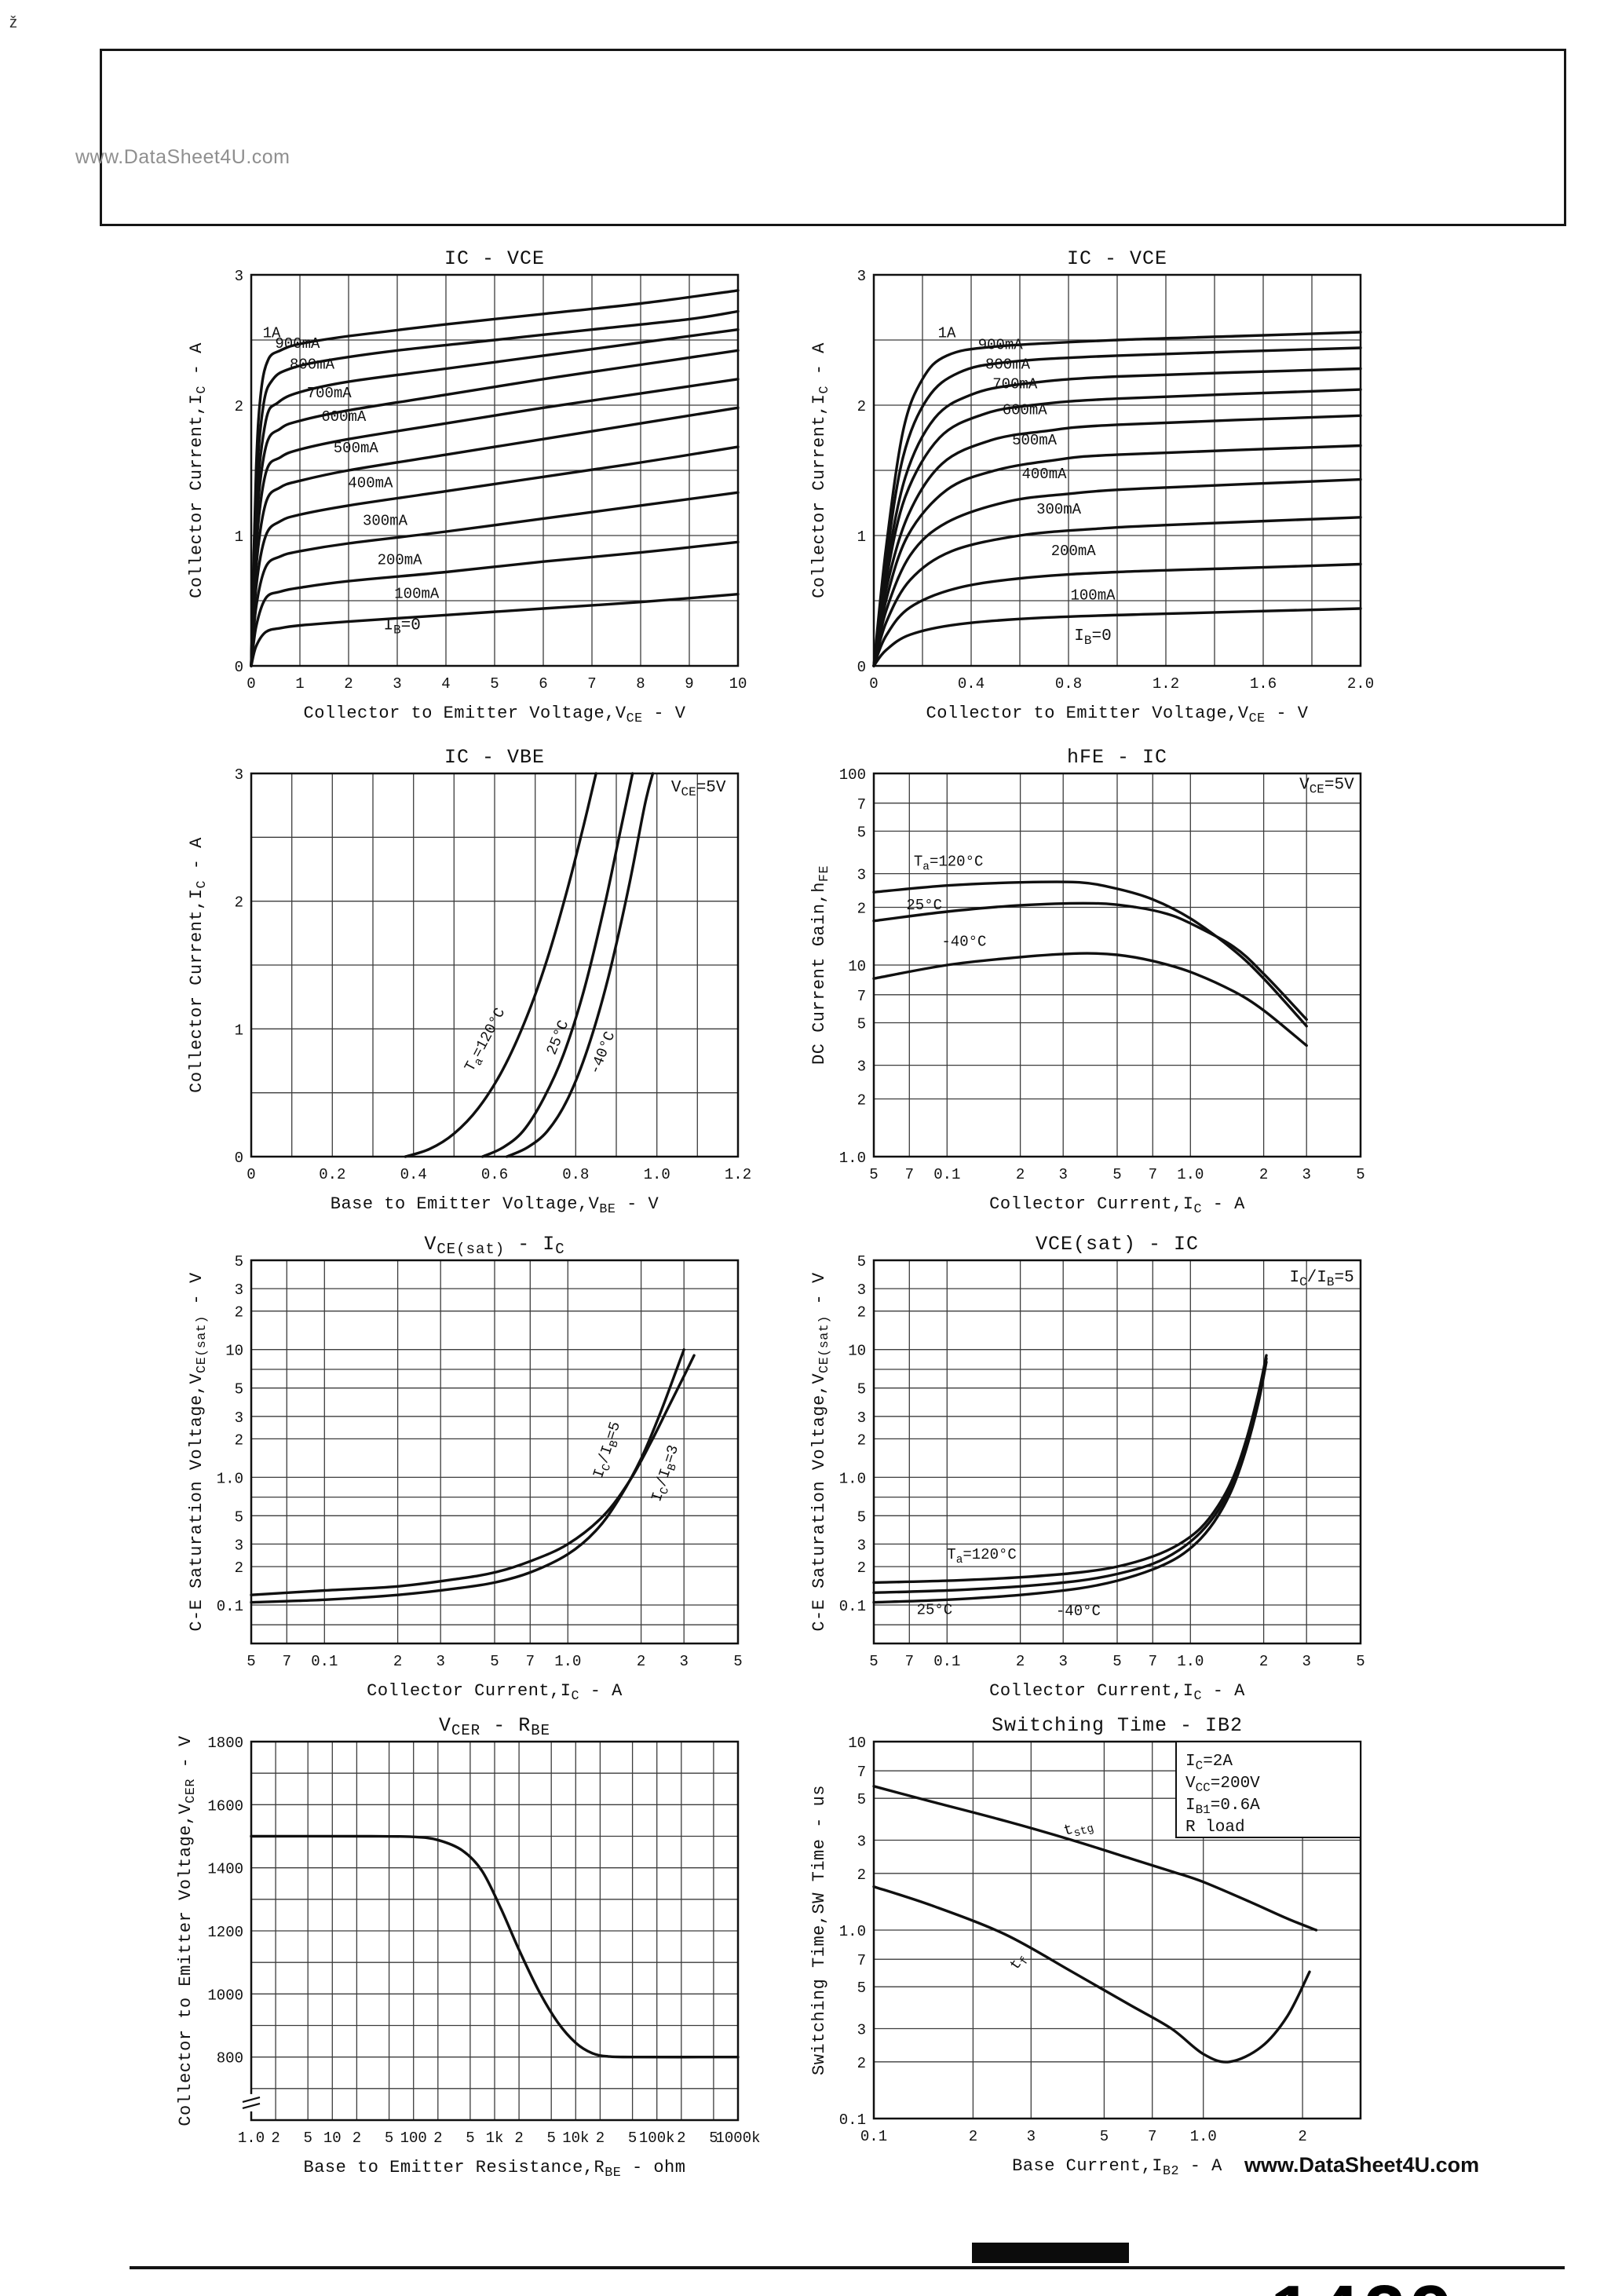  Describe the element at coordinates (924, 906) in the screenshot. I see `svg-text: 25°C` at that location.